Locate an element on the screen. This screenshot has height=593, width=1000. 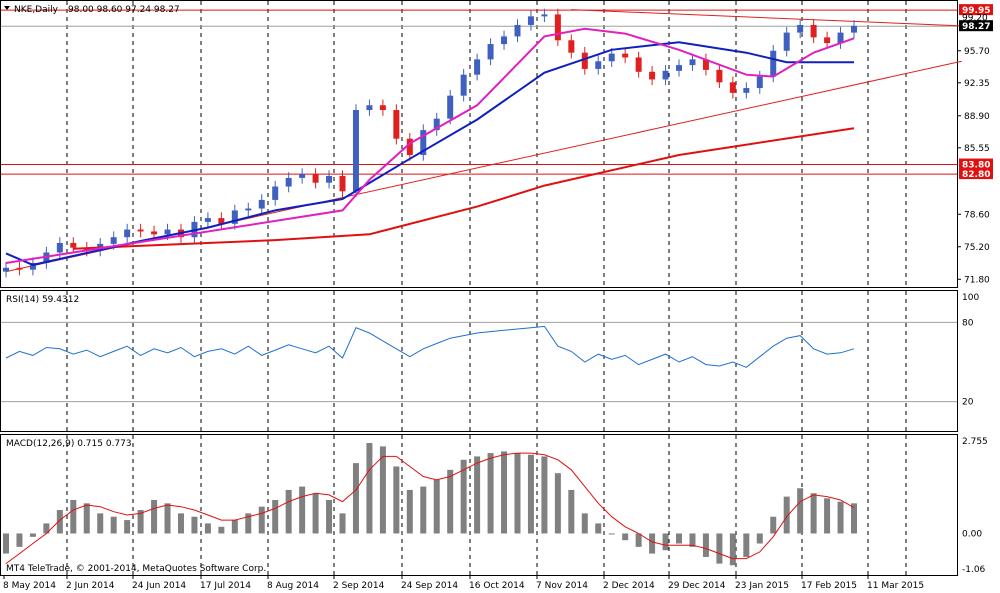
time-tick-label: 2 Sep 2014 is located at coordinates (359, 586).